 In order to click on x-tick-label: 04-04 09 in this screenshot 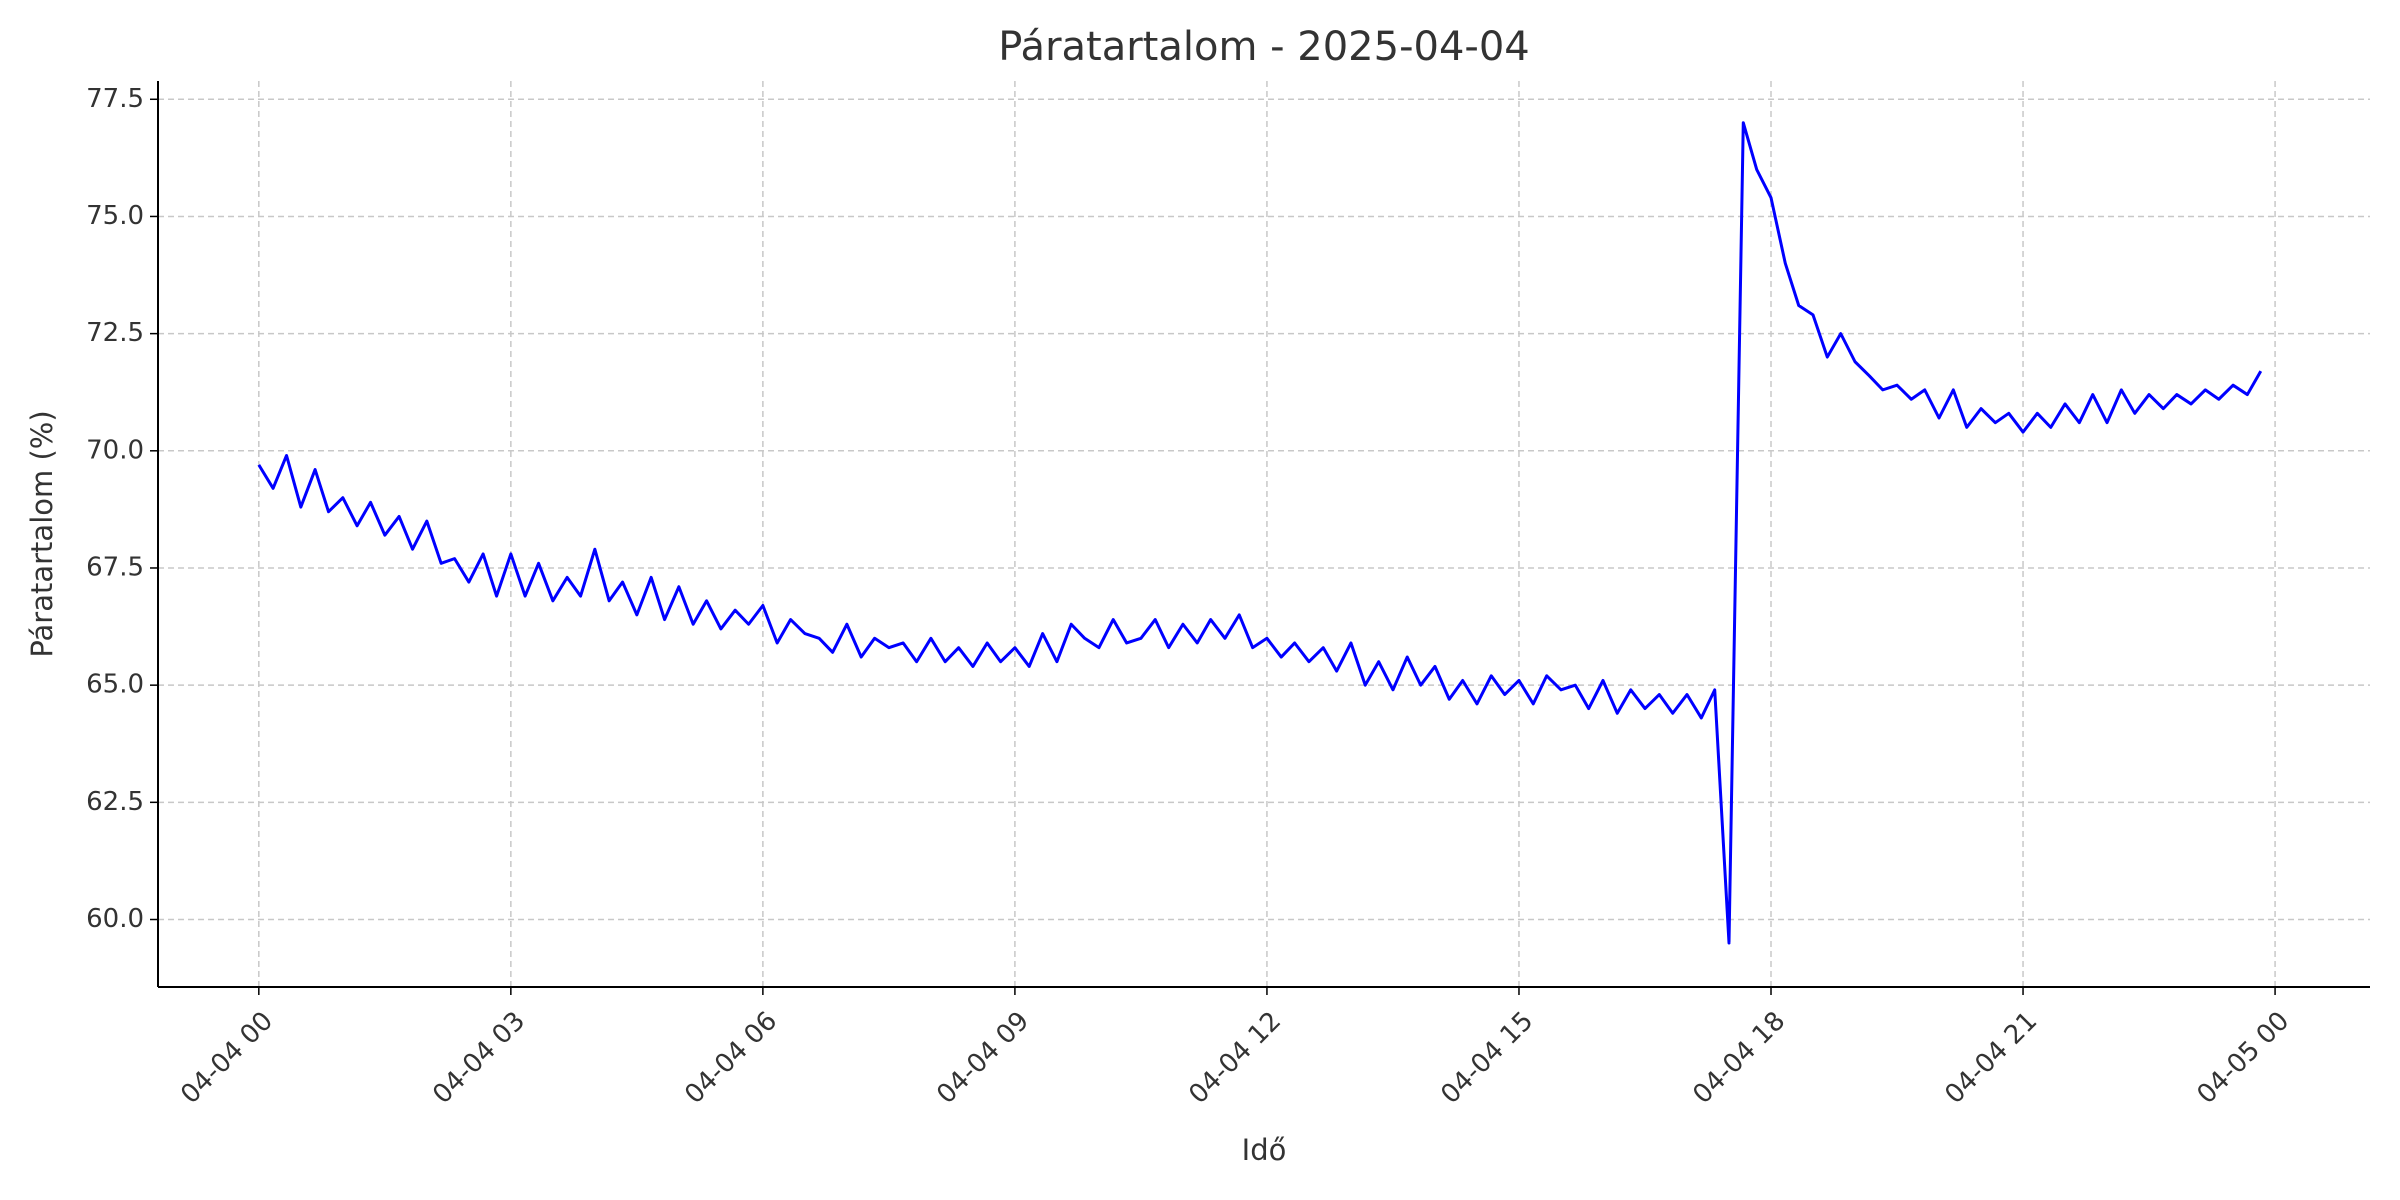, I will do `click(983, 1058)`.